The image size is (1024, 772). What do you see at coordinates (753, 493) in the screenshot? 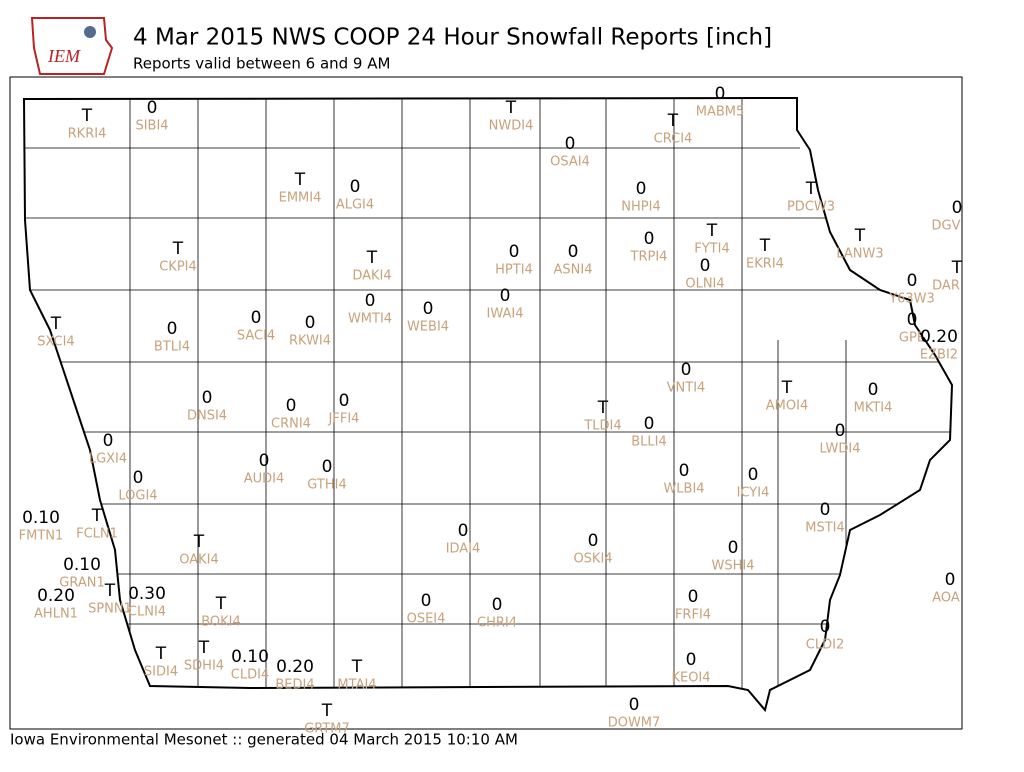
I see `station-id: ICYI4` at bounding box center [753, 493].